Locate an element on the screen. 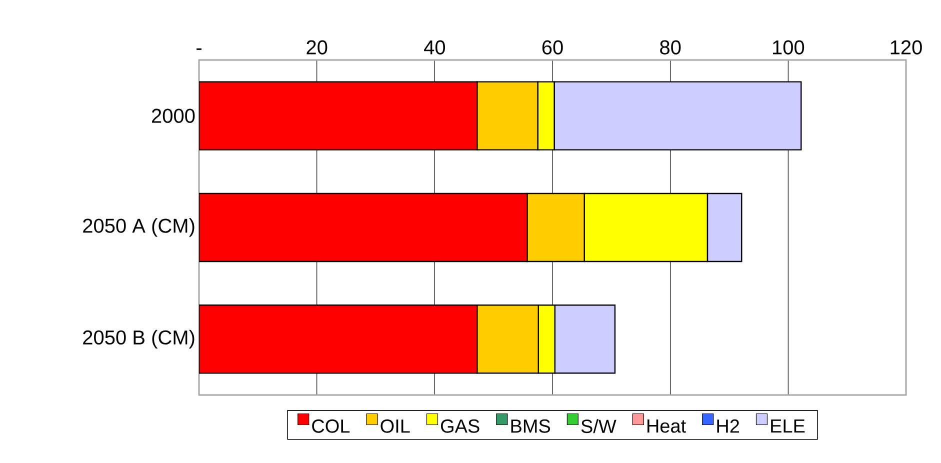 The height and width of the screenshot is (463, 941). legend-label: BMS is located at coordinates (530, 426).